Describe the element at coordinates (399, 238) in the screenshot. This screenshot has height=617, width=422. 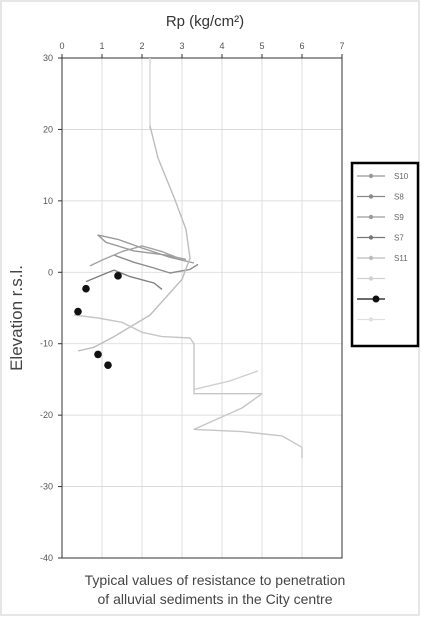
I see `legend-label: S7` at that location.